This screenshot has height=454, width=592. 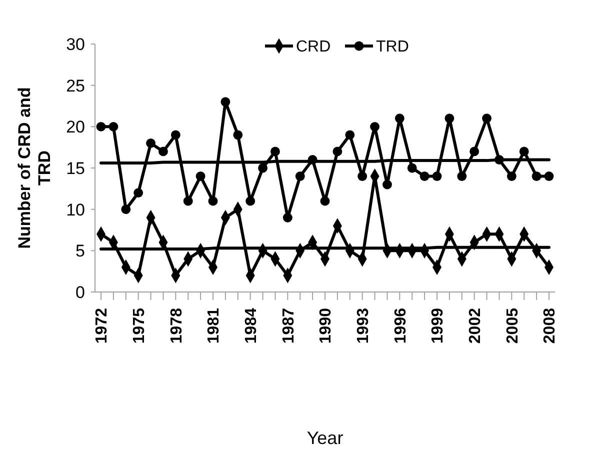 What do you see at coordinates (438, 326) in the screenshot?
I see `x-tick-label: 1999` at bounding box center [438, 326].